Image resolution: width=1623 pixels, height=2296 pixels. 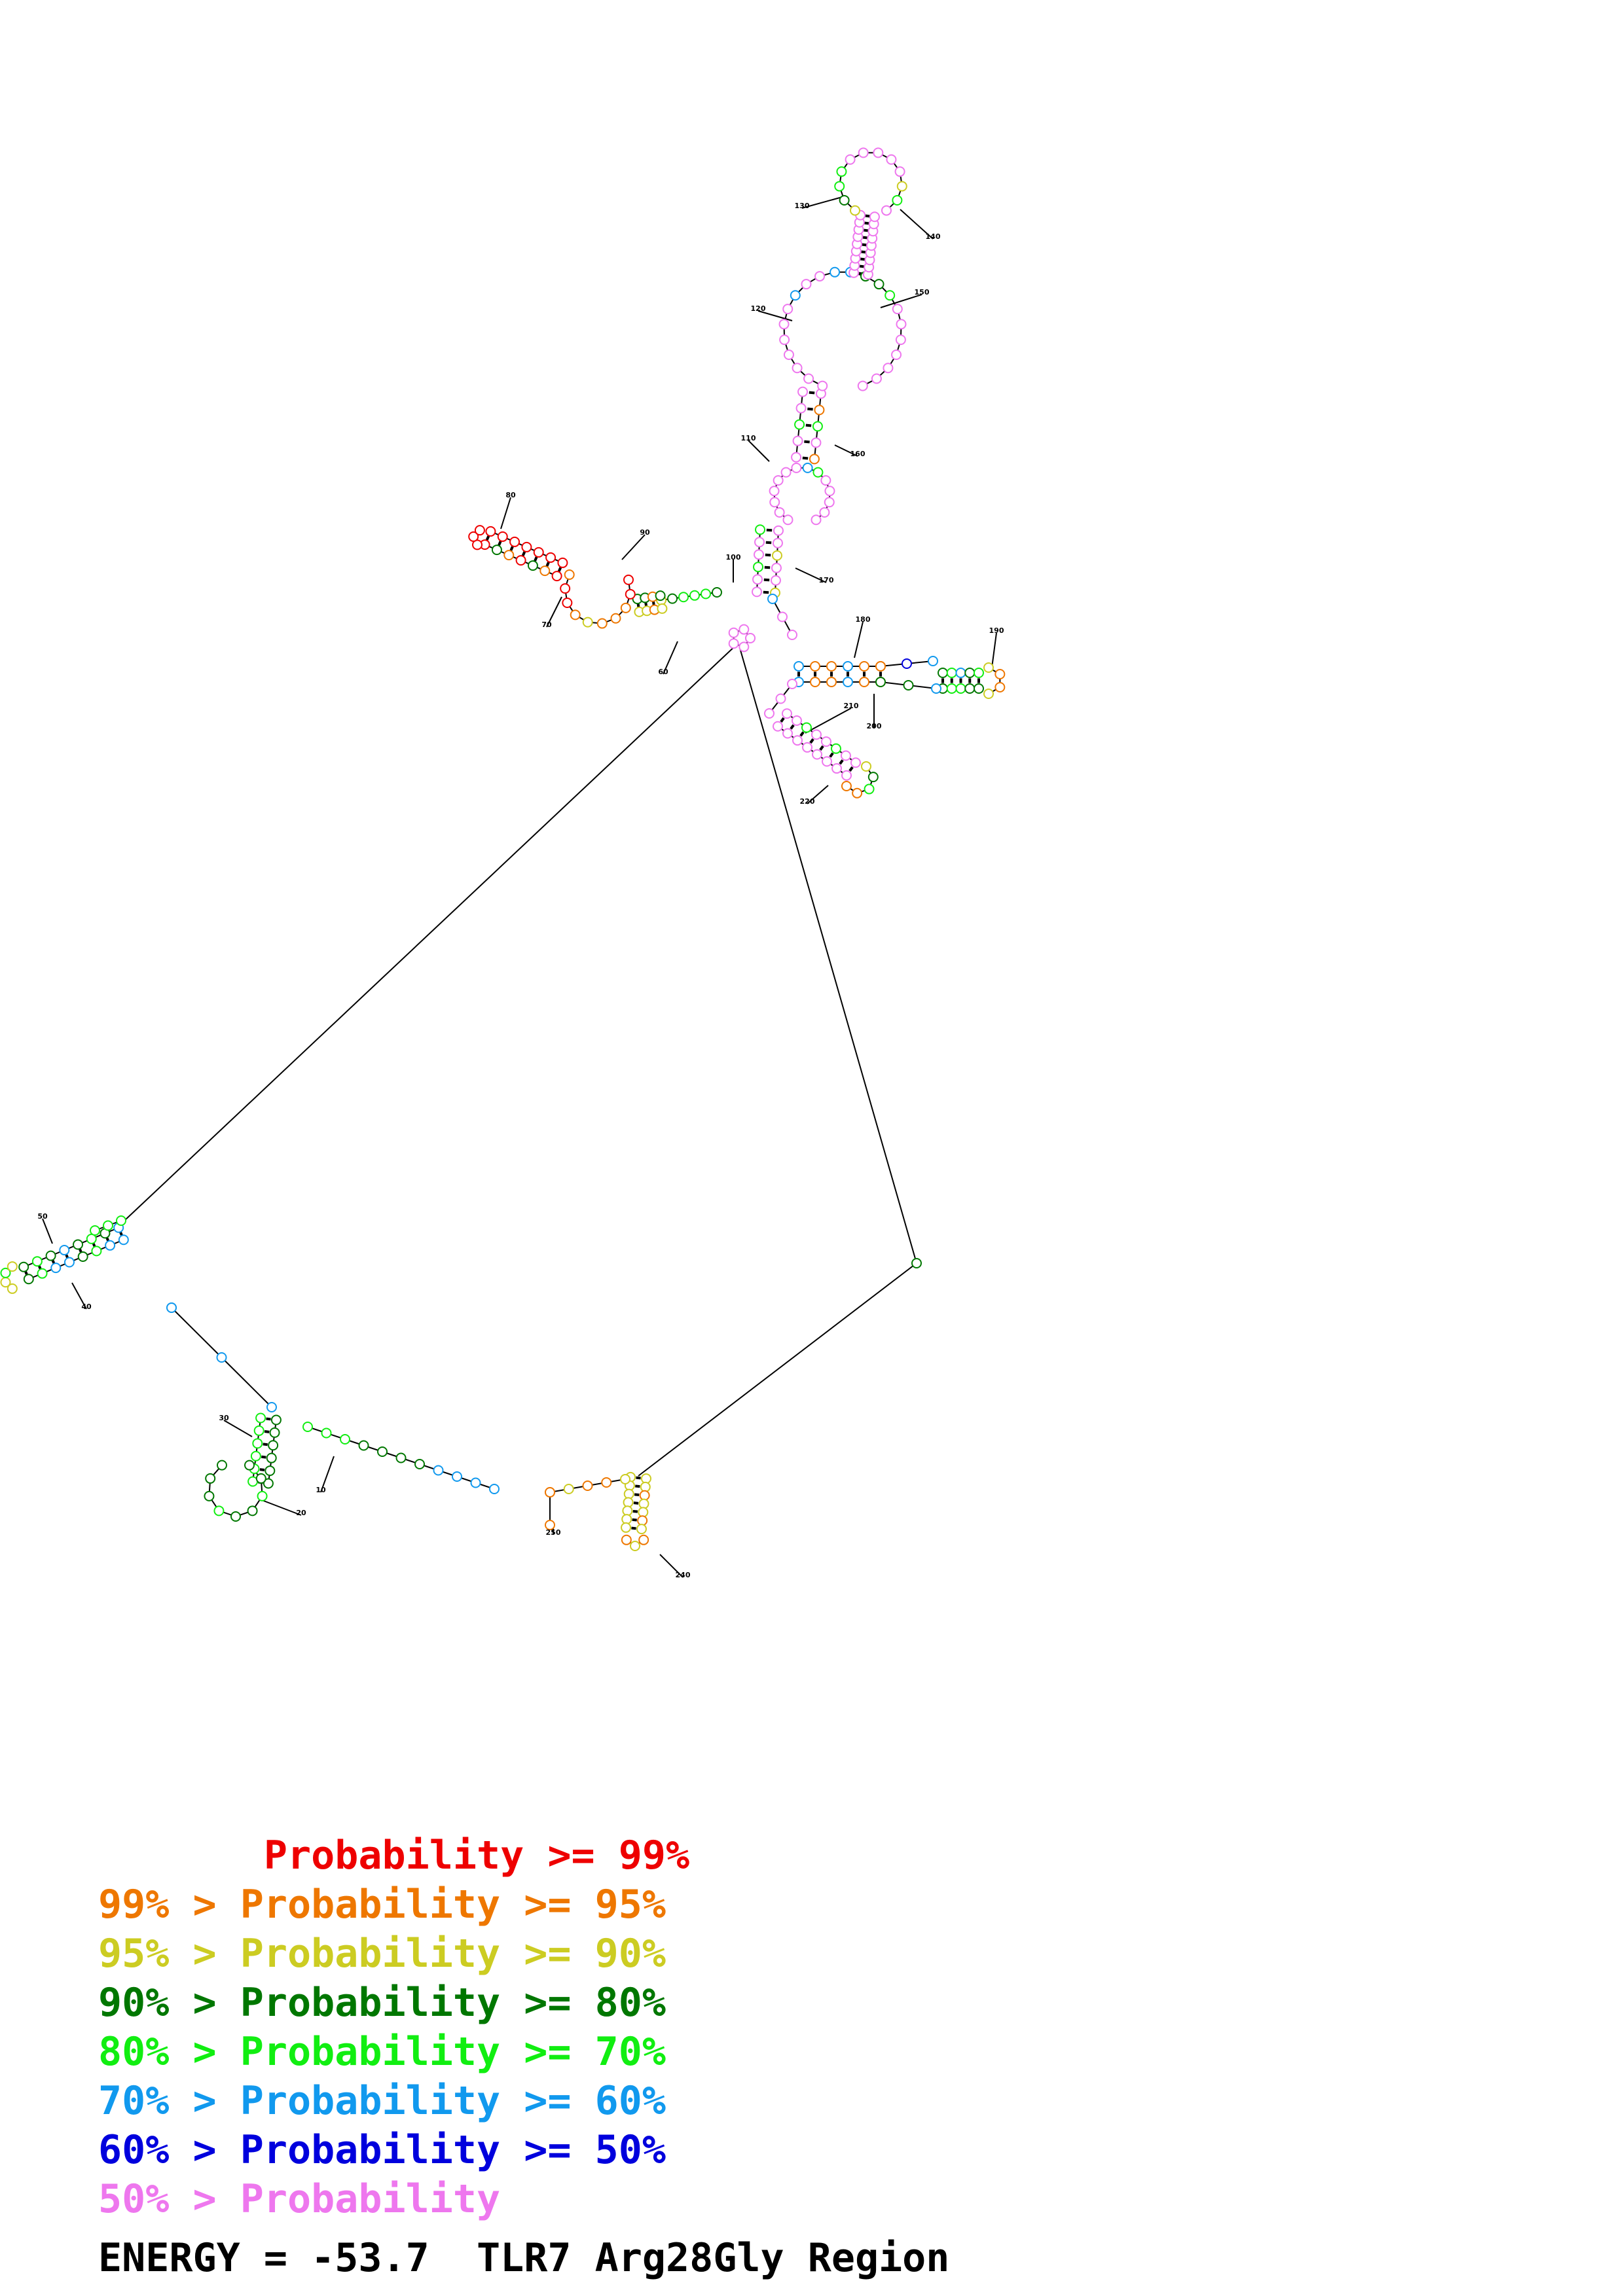 What do you see at coordinates (683, 1575) in the screenshot?
I see `index-label: 240` at bounding box center [683, 1575].